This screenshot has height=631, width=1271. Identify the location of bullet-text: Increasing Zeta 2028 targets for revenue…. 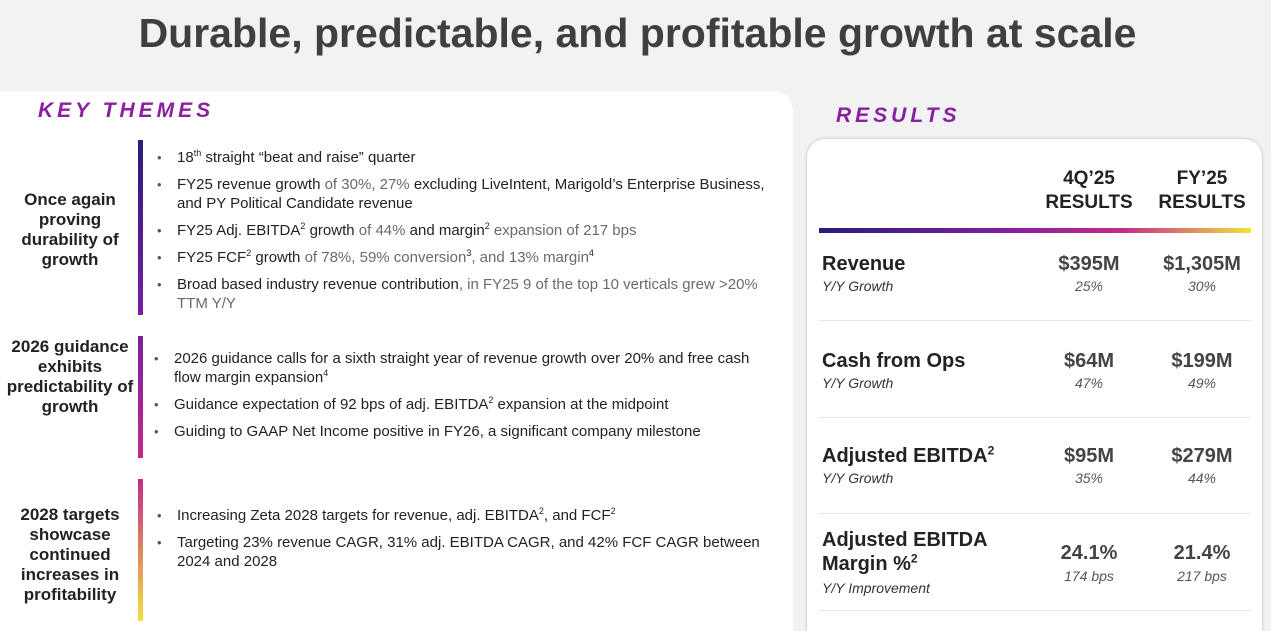
(358, 515).